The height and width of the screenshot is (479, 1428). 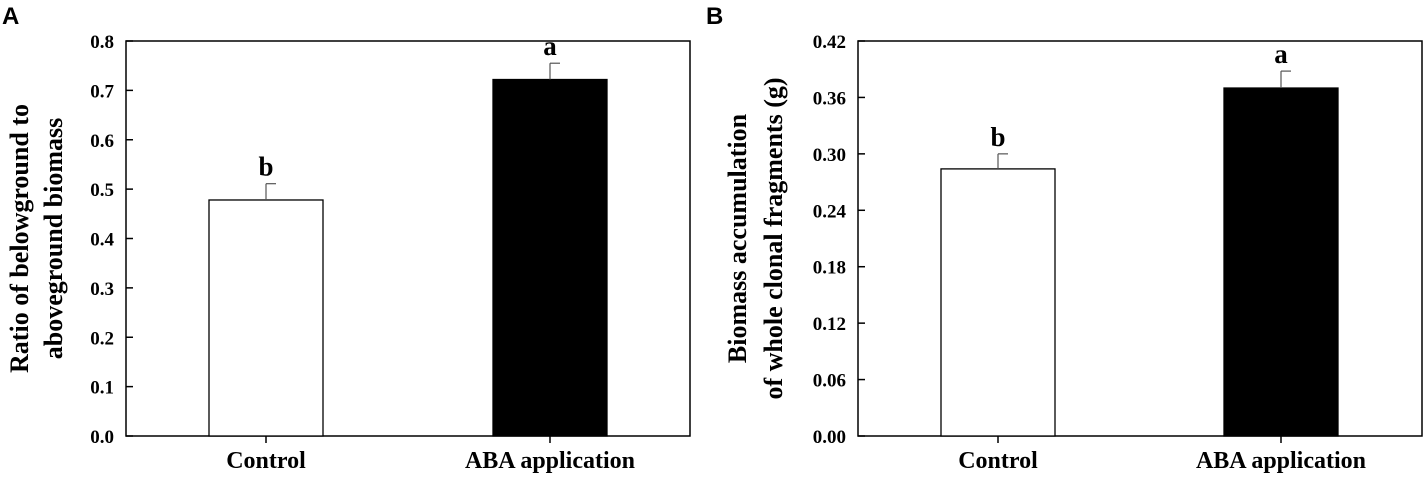 What do you see at coordinates (829, 381) in the screenshot?
I see `y-tick-label: 0.06` at bounding box center [829, 381].